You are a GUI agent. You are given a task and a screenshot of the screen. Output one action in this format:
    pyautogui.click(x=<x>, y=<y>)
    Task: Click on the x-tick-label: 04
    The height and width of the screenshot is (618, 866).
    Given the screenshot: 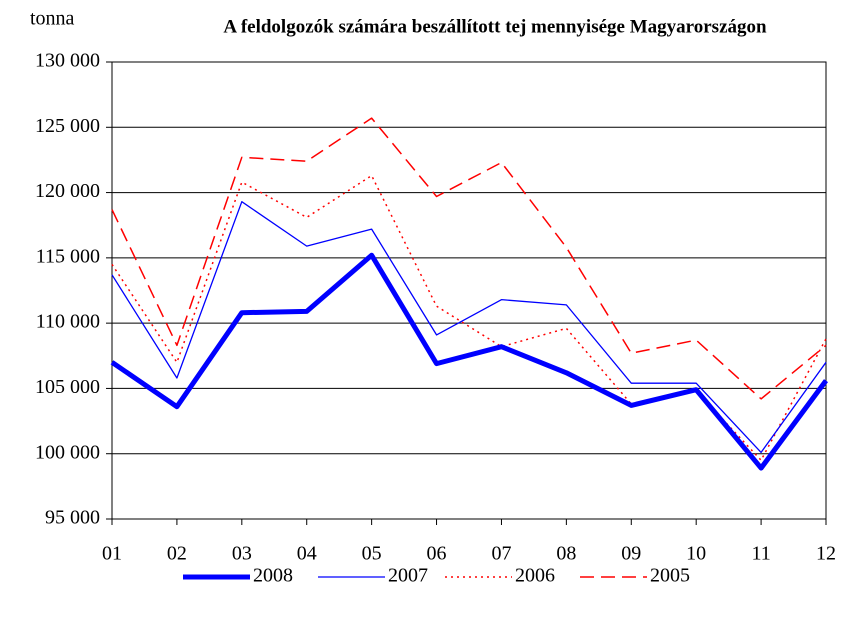 What is the action you would take?
    pyautogui.click(x=307, y=554)
    